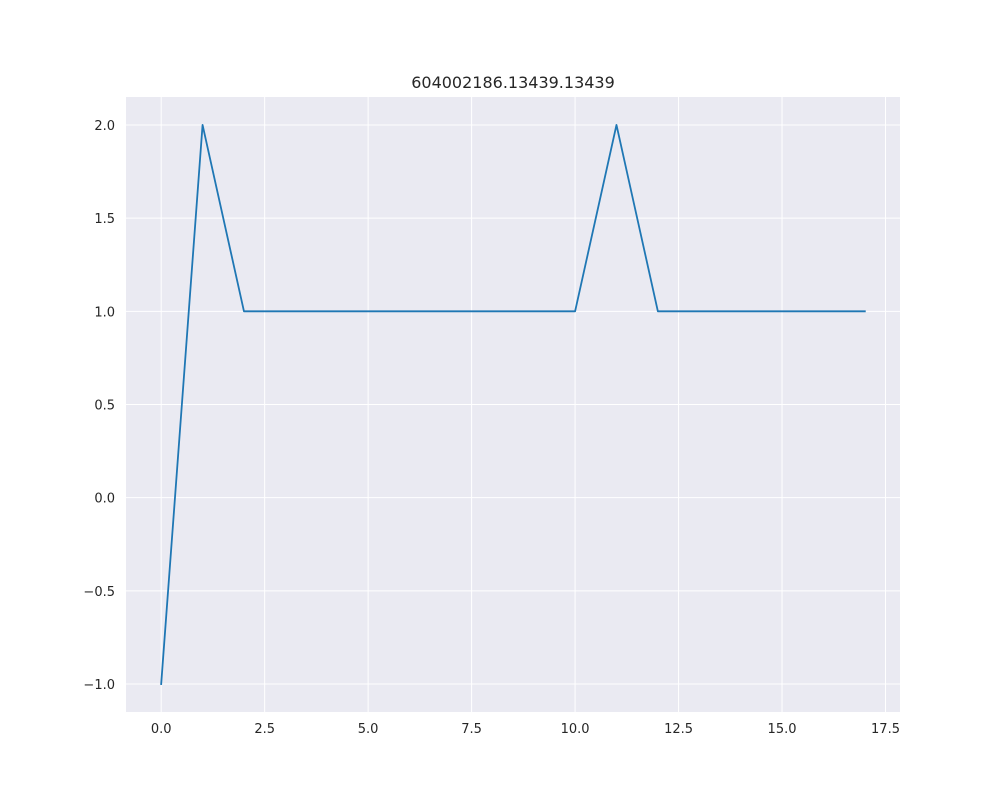 This screenshot has height=800, width=1000. I want to click on x-tick-label: 17.5, so click(885, 729).